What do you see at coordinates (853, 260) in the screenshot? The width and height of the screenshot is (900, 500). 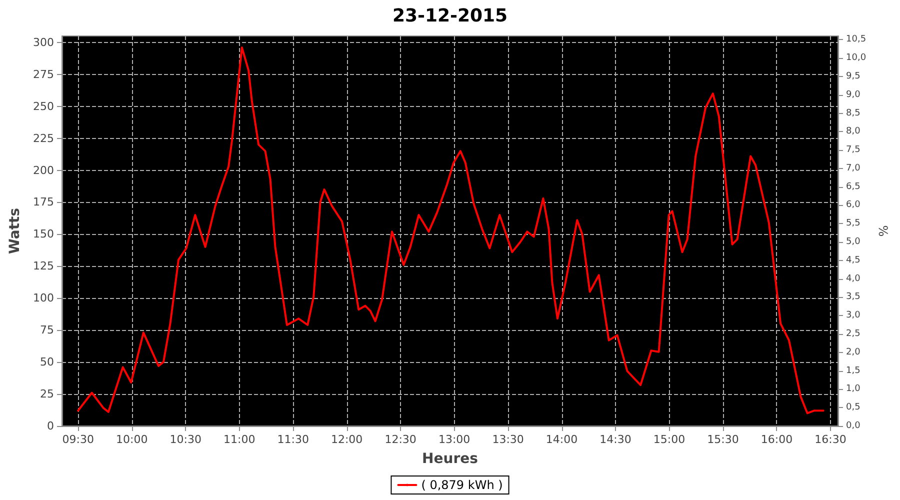 I see `y2-tick-label: 4,5` at bounding box center [853, 260].